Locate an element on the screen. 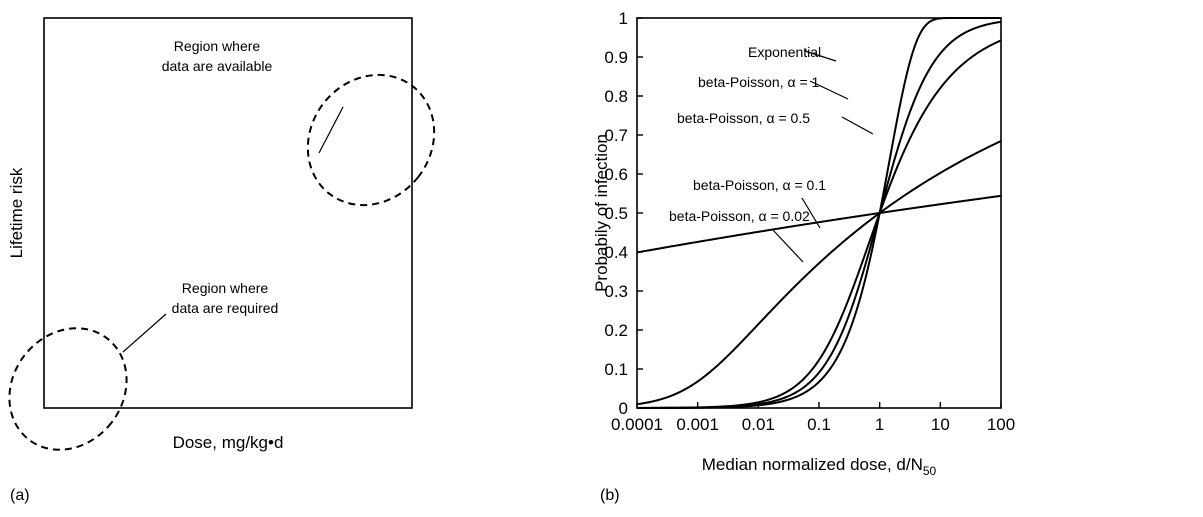 Image resolution: width=1203 pixels, height=517 pixels. series-label: beta-Poisson, α = 0.02 is located at coordinates (739, 216).